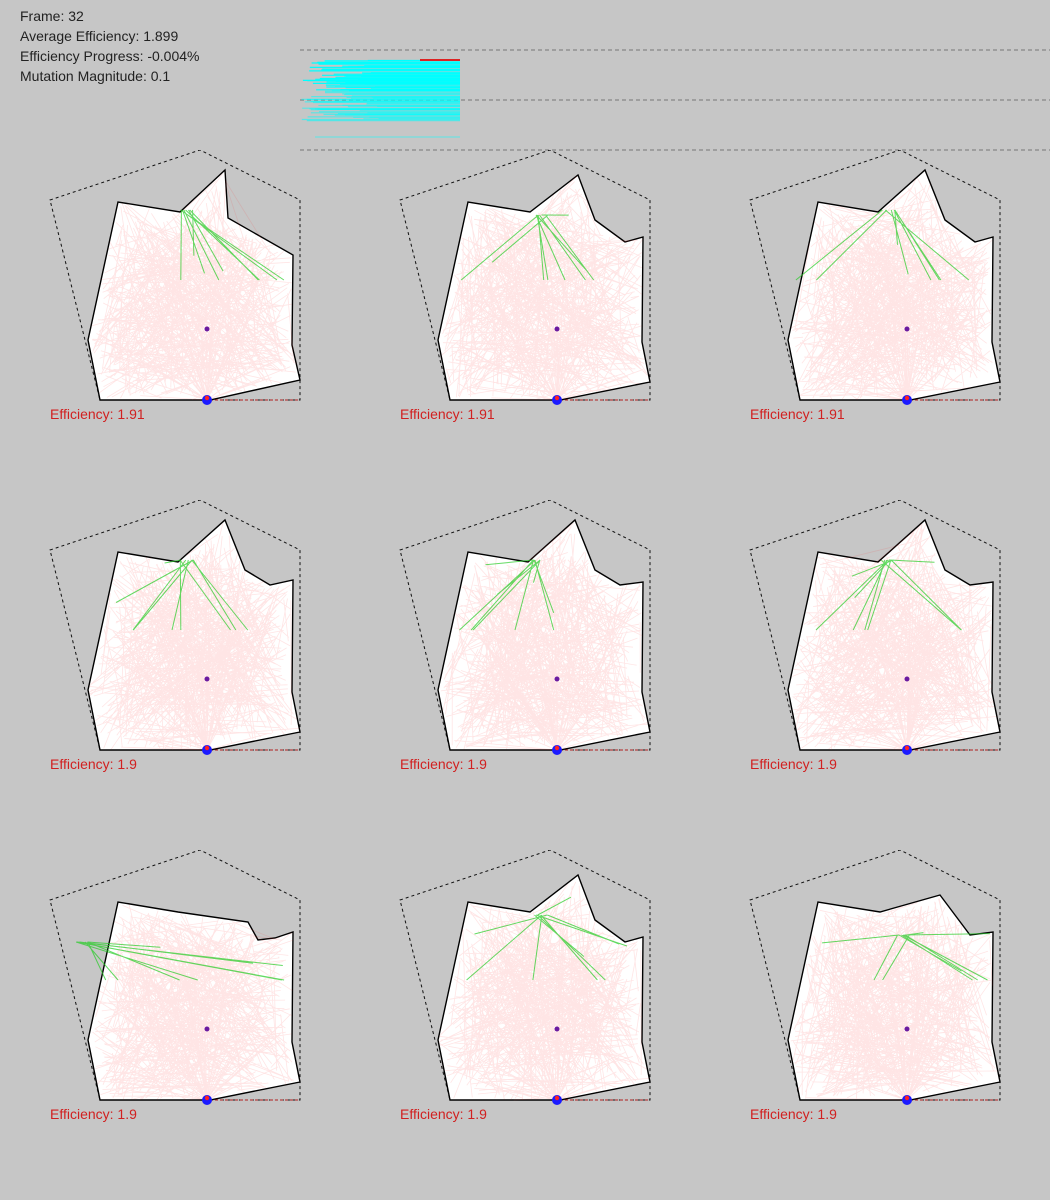 This screenshot has width=1050, height=1200. What do you see at coordinates (99, 36) in the screenshot?
I see `average-efficiency: Average Efficiency: 1.899` at bounding box center [99, 36].